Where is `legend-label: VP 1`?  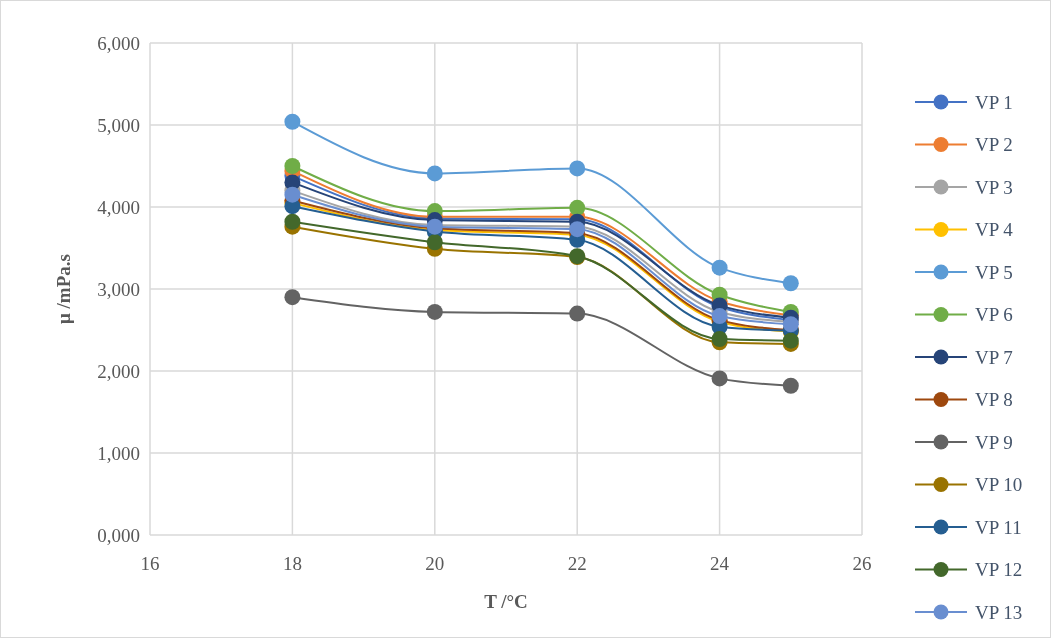 legend-label: VP 1 is located at coordinates (994, 102).